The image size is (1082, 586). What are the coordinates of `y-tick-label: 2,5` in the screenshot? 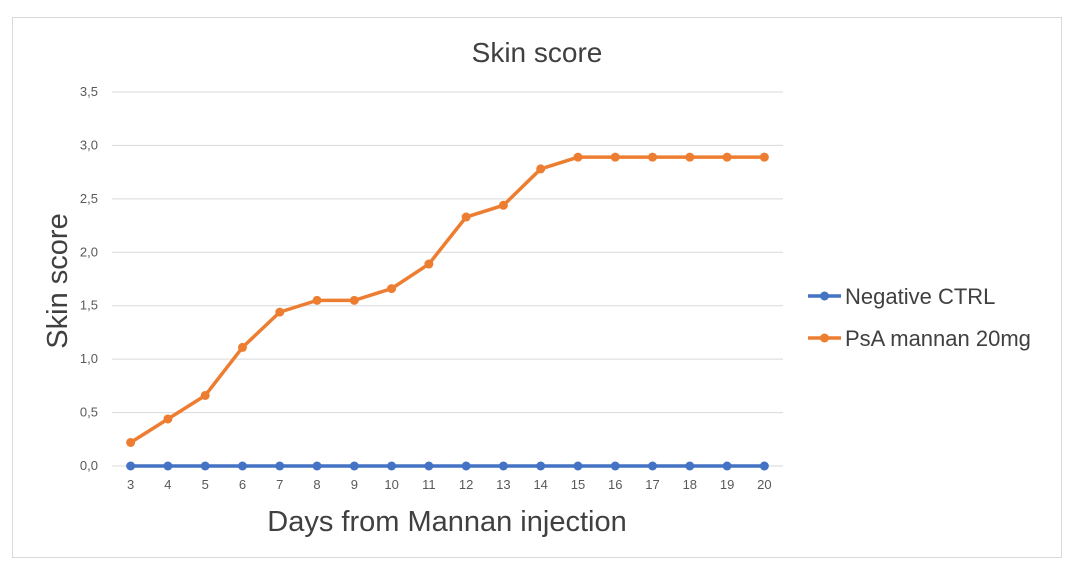 It's located at (89, 198).